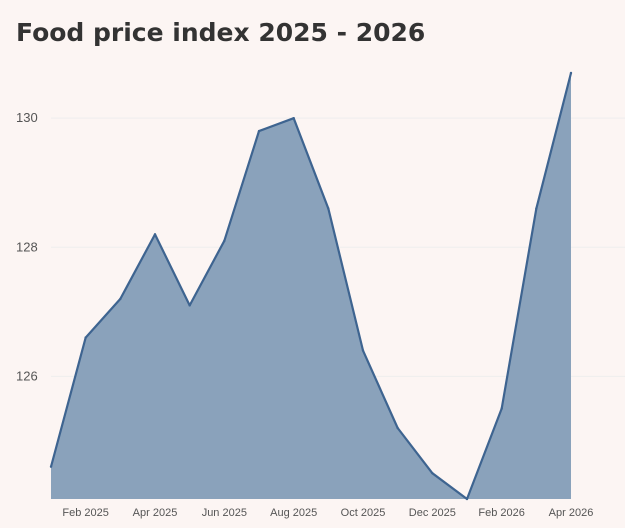  What do you see at coordinates (27, 117) in the screenshot?
I see `y-tick-label: 130` at bounding box center [27, 117].